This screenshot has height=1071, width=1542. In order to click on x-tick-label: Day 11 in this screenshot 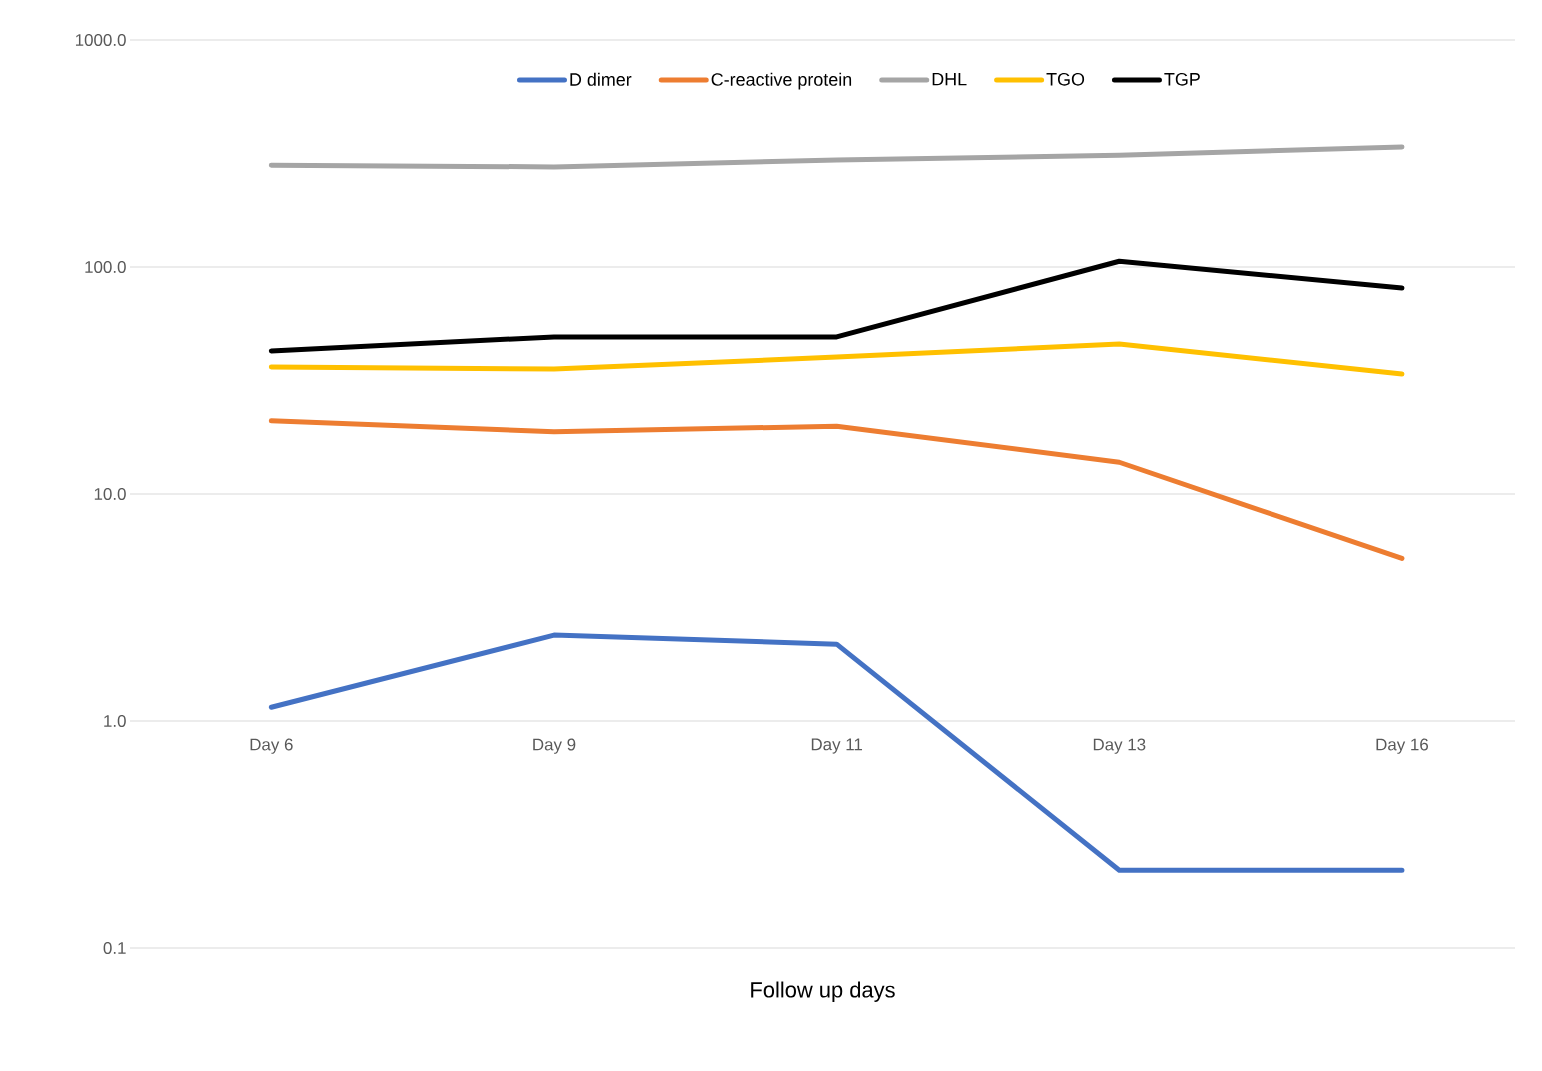, I will do `click(837, 746)`.